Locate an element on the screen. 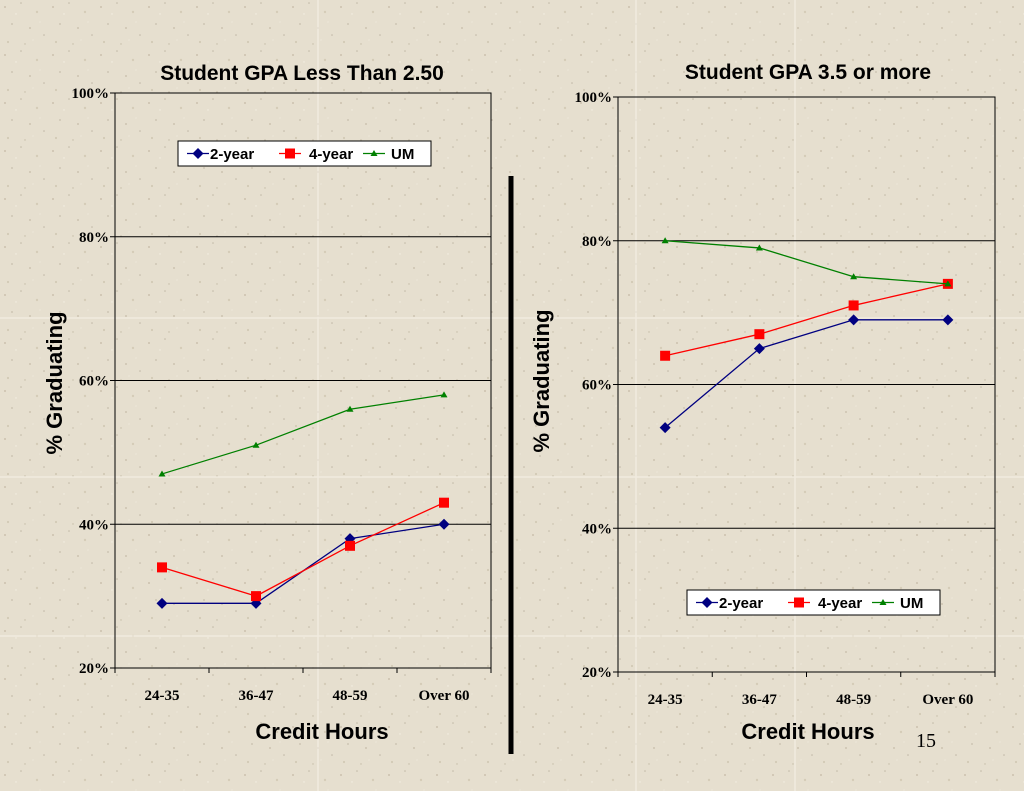 Image resolution: width=1024 pixels, height=791 pixels. chart-title: Student GPA Less Than 2.50 is located at coordinates (302, 73).